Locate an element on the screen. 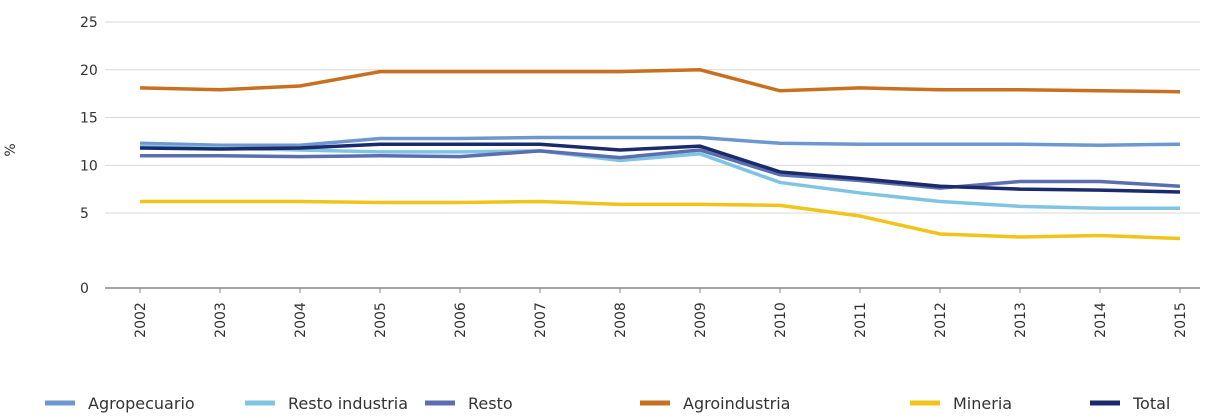 Image resolution: width=1215 pixels, height=418 pixels. x-tick-label: 2012 is located at coordinates (941, 320).